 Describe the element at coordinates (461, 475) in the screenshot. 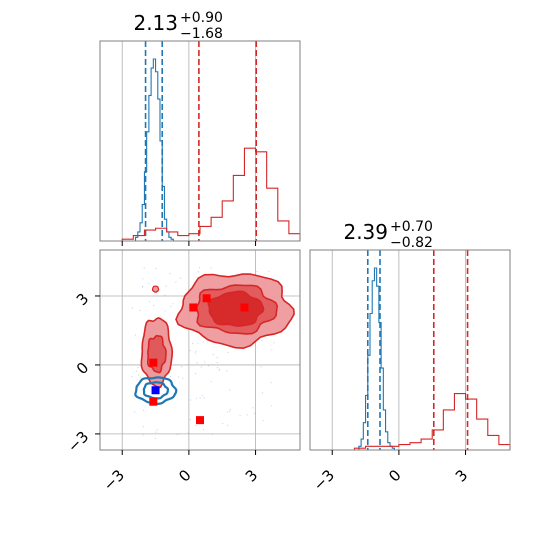

I see `x-tick-label: 3` at that location.